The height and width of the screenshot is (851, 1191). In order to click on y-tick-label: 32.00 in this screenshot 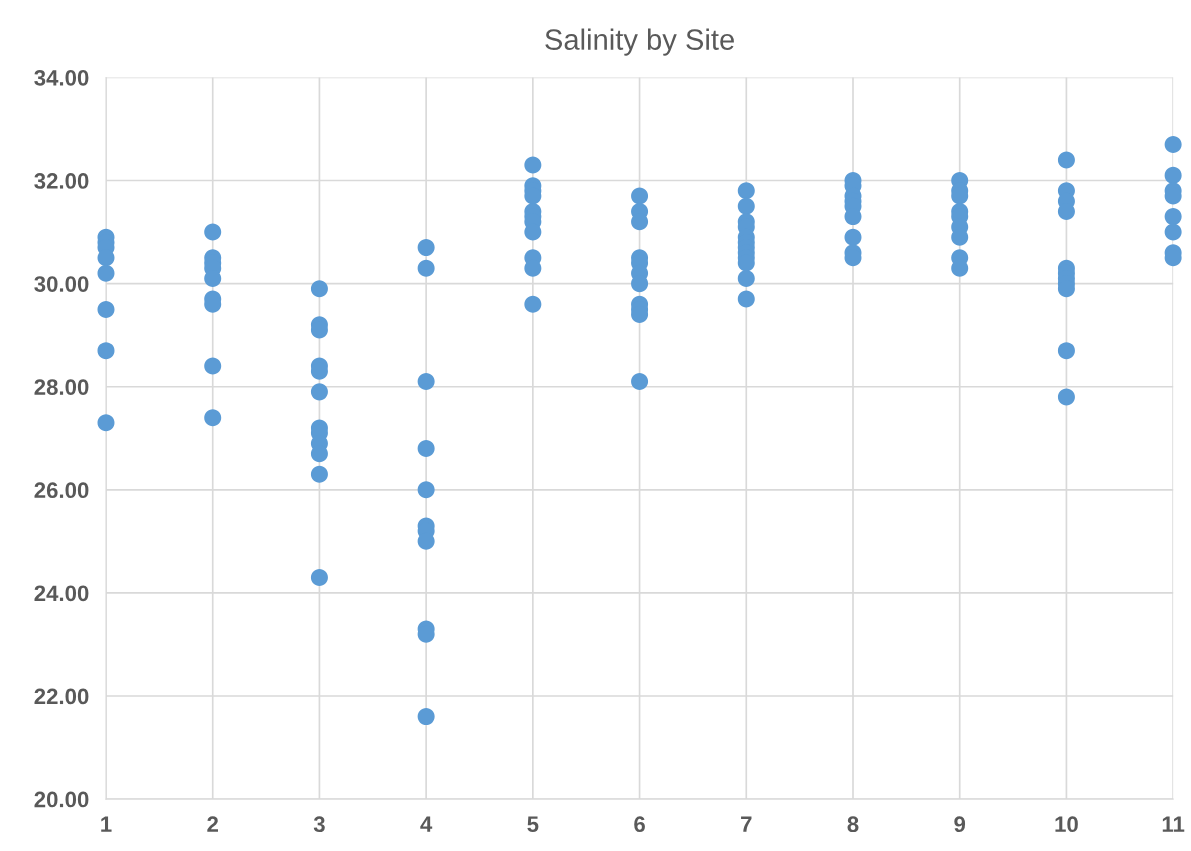, I will do `click(61, 181)`.